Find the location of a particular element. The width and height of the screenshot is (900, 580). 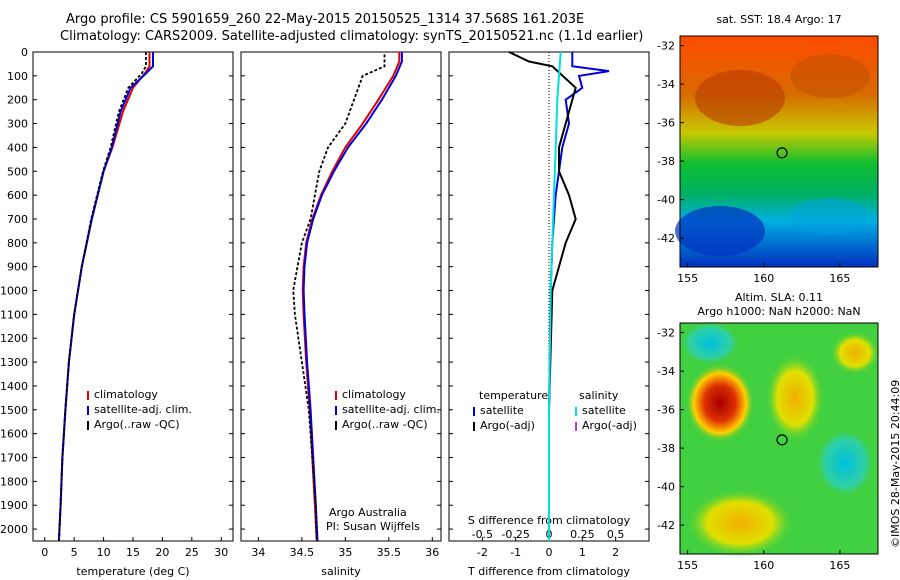

x-tick-label: 5 is located at coordinates (74, 552).